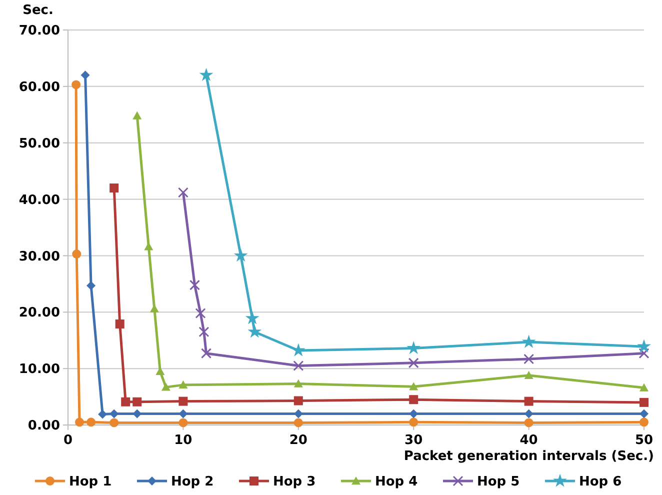 The height and width of the screenshot is (495, 662). What do you see at coordinates (644, 440) in the screenshot?
I see `x-tick-label: 50` at bounding box center [644, 440].